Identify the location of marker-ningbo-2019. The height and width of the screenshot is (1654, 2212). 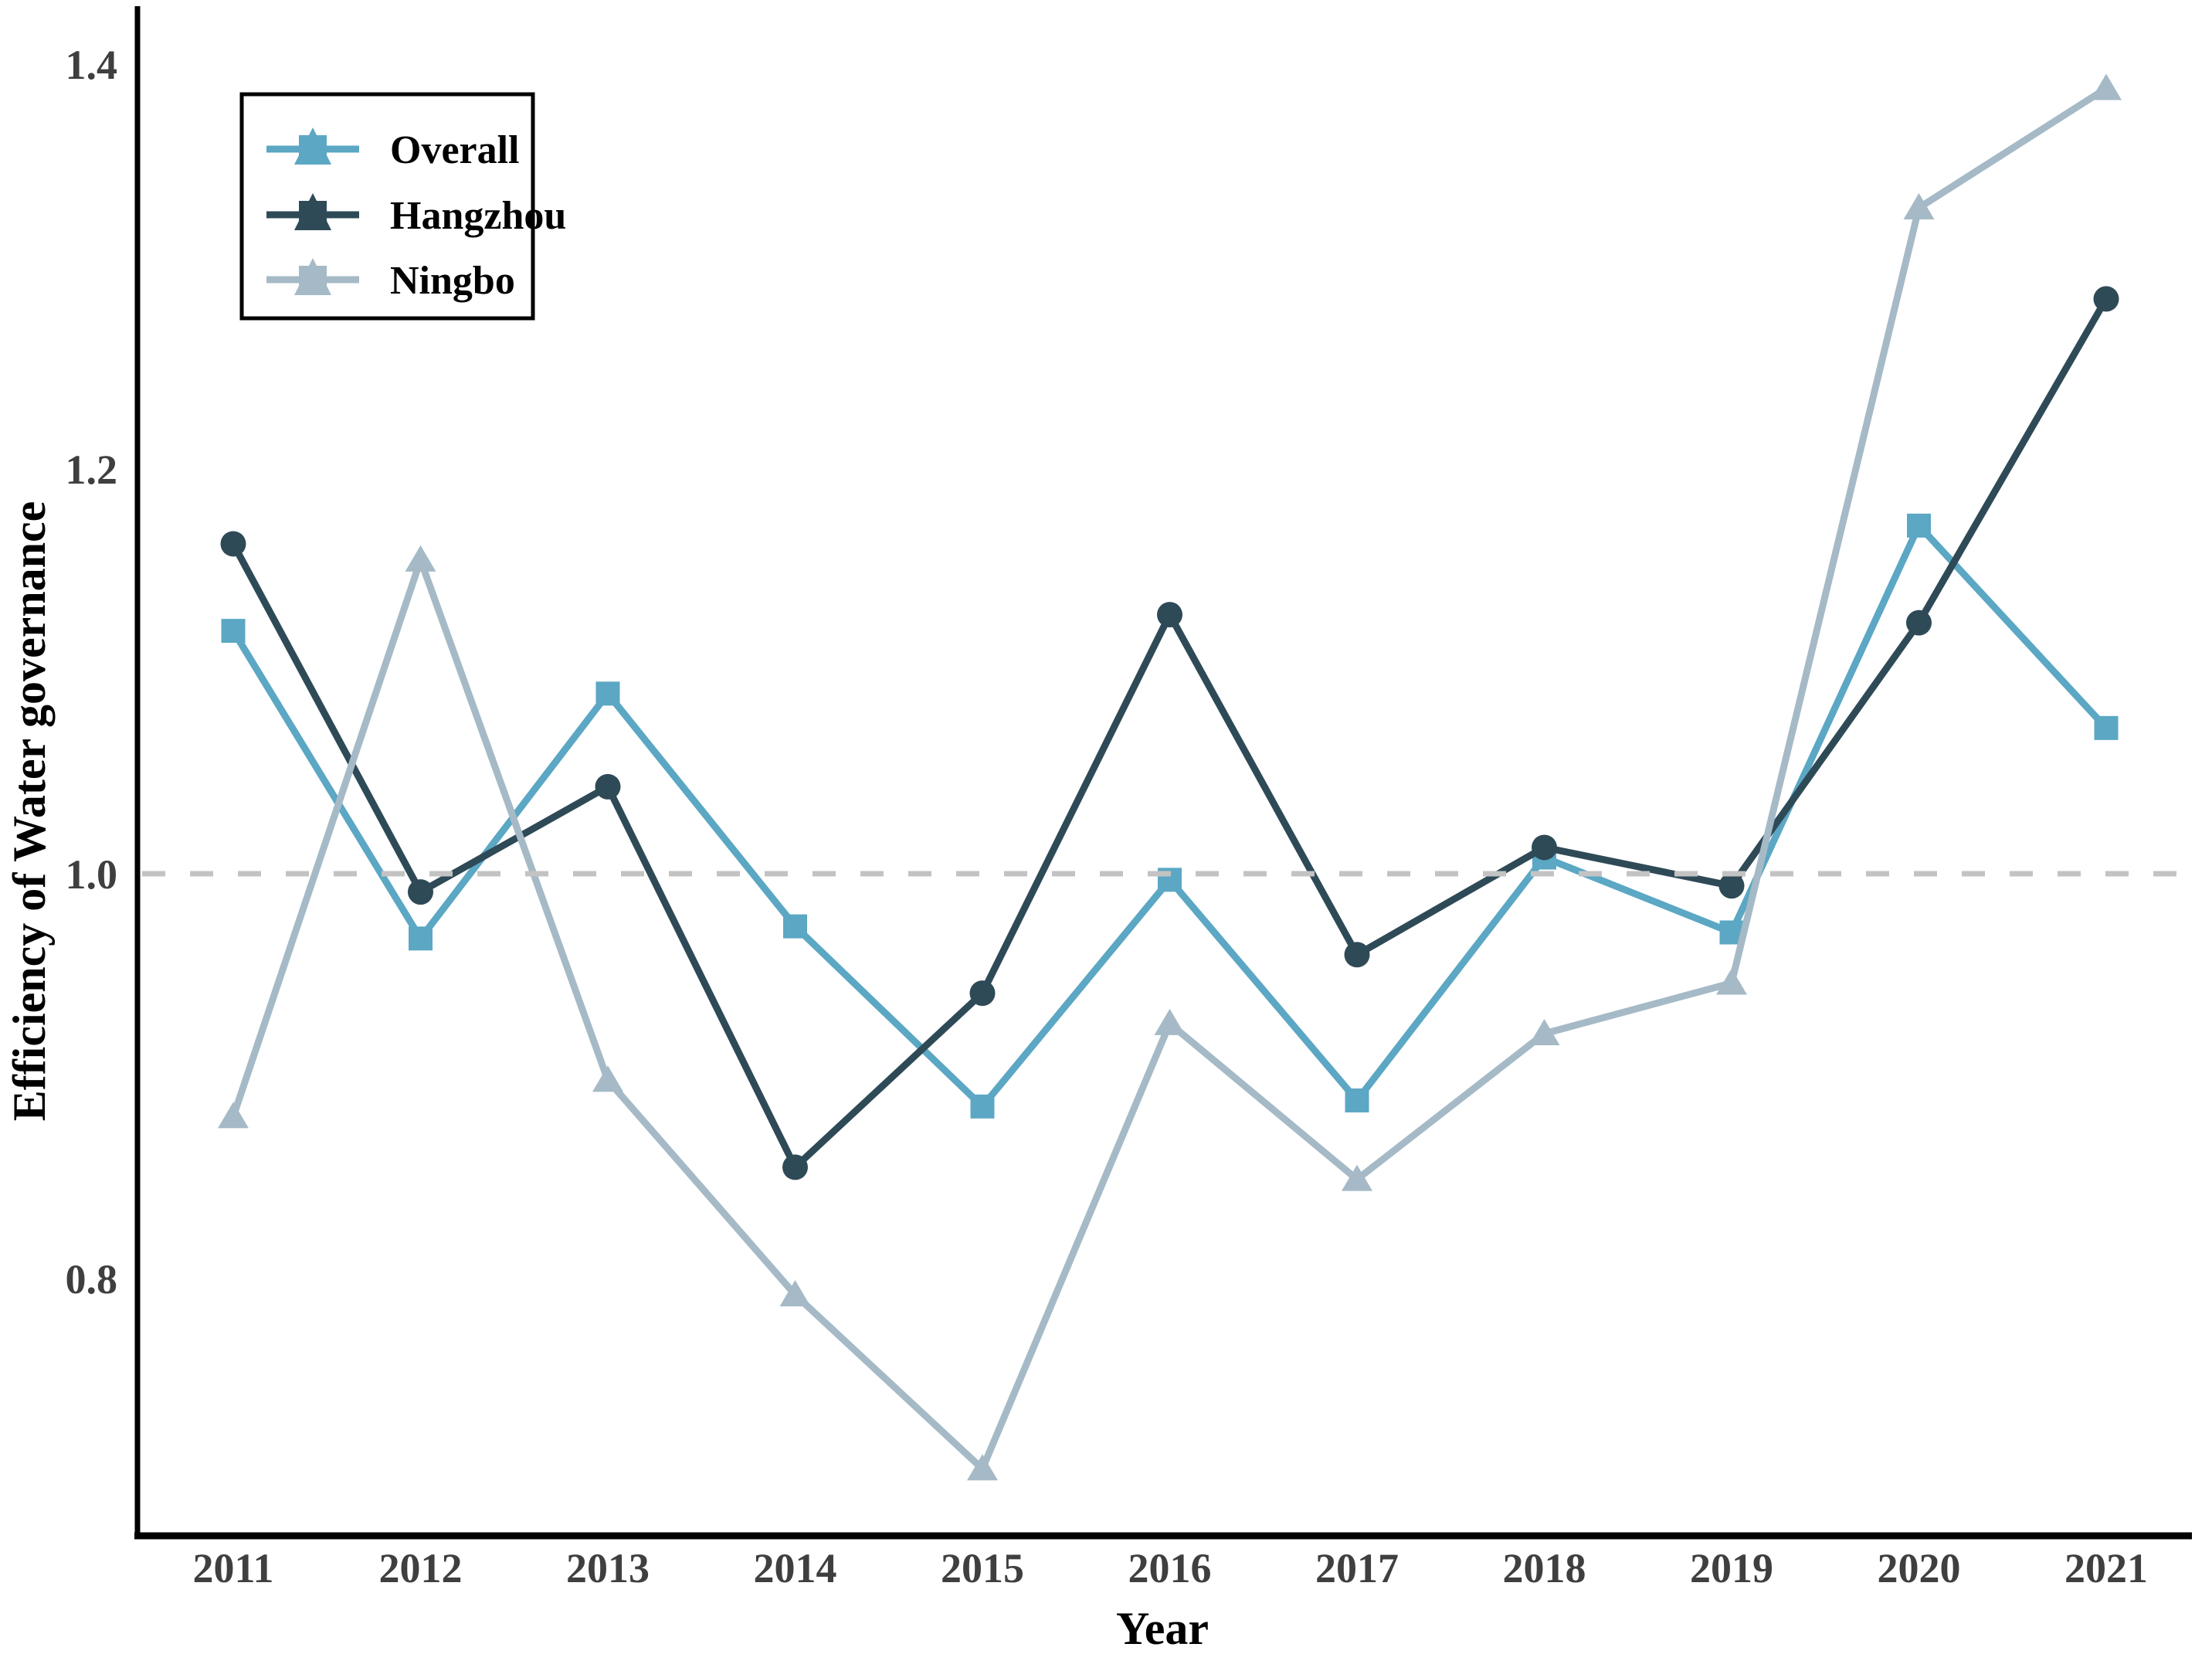
(1732, 981).